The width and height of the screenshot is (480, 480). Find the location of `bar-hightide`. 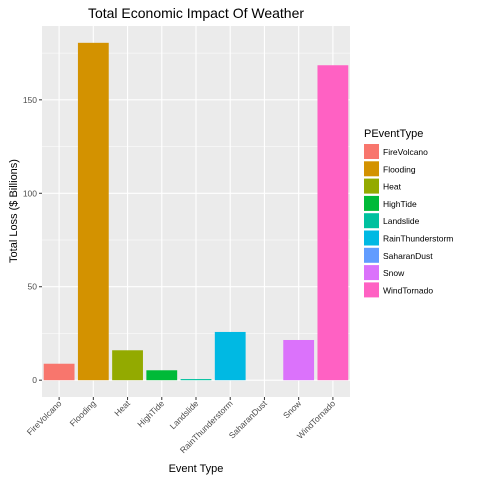

bar-hightide is located at coordinates (162, 375).